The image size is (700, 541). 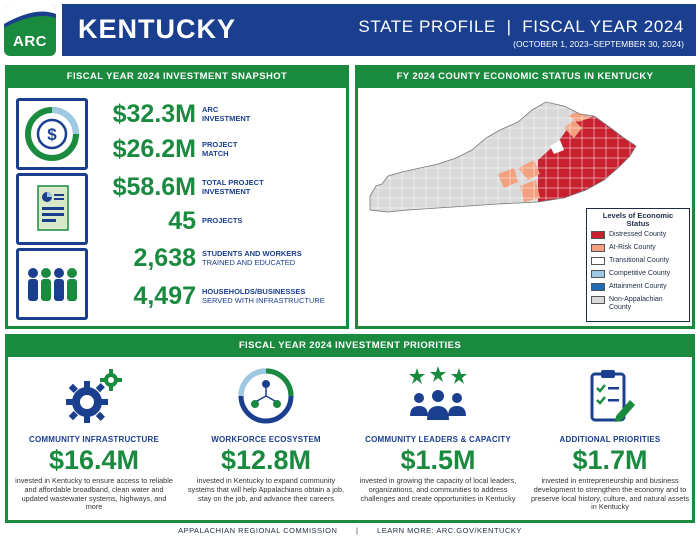 What do you see at coordinates (233, 187) in the screenshot?
I see `stat-label: TOTAL PROJECT INVESTMENT` at bounding box center [233, 187].